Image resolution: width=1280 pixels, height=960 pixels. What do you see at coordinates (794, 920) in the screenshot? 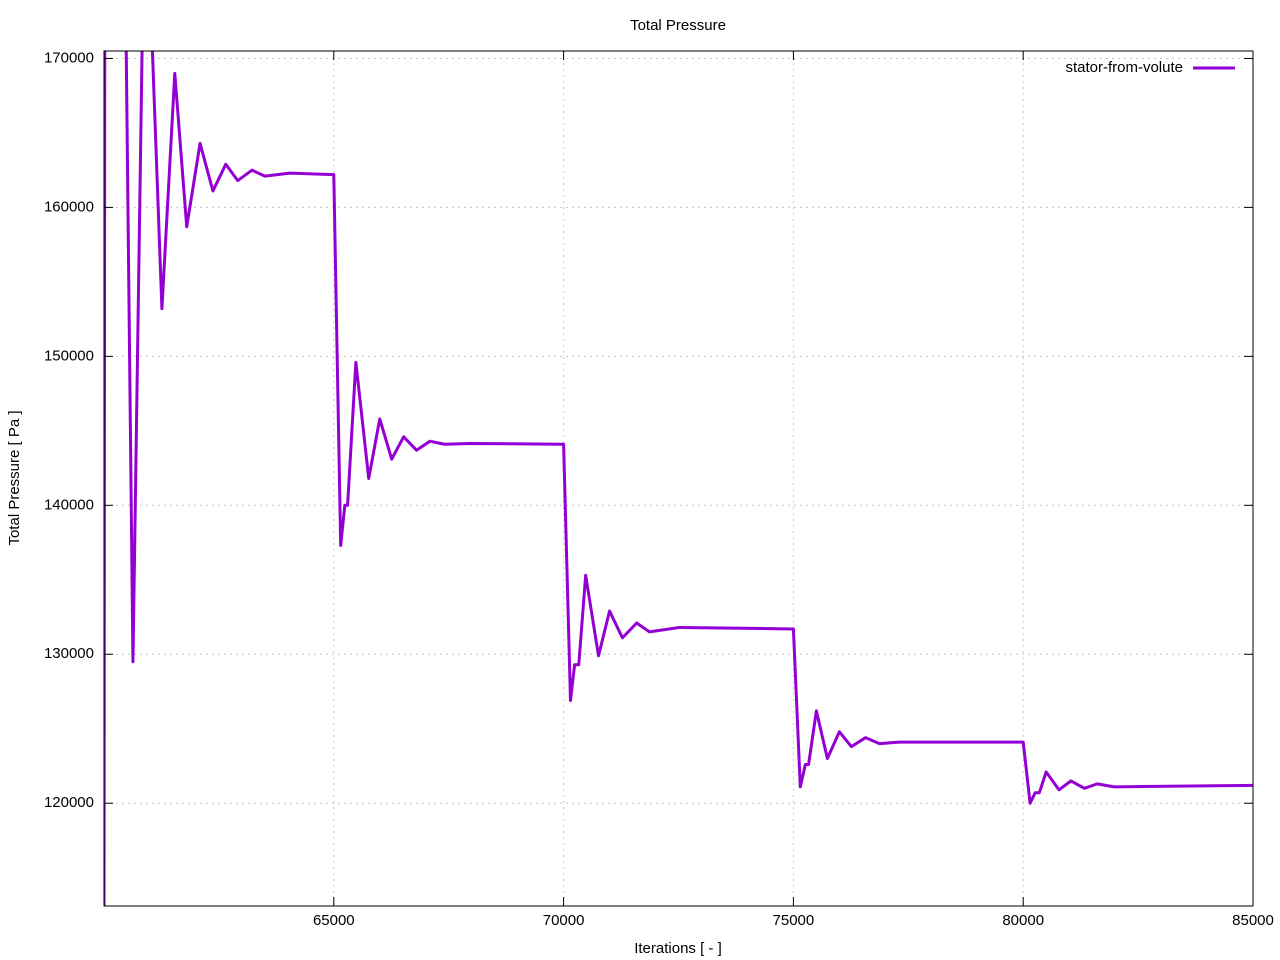
I see `x-tick-label: 75000` at bounding box center [794, 920].